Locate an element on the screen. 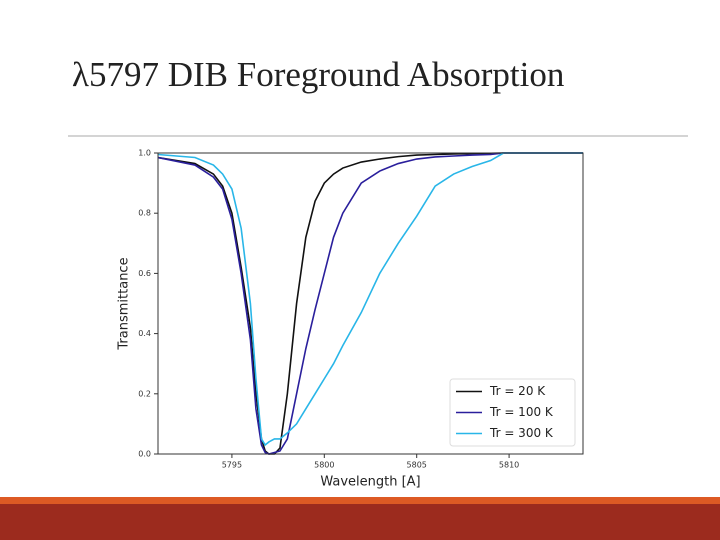 The image size is (720, 540). y-axis-label: Transmittance is located at coordinates (124, 303).